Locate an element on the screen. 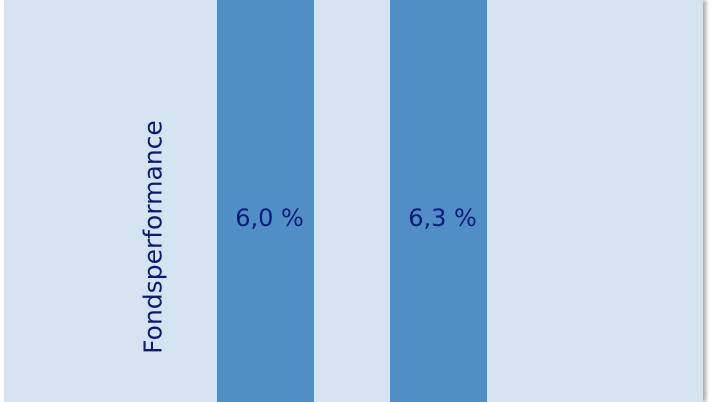 The image size is (715, 402). y-axis-label: Fondsperformance is located at coordinates (153, 237).